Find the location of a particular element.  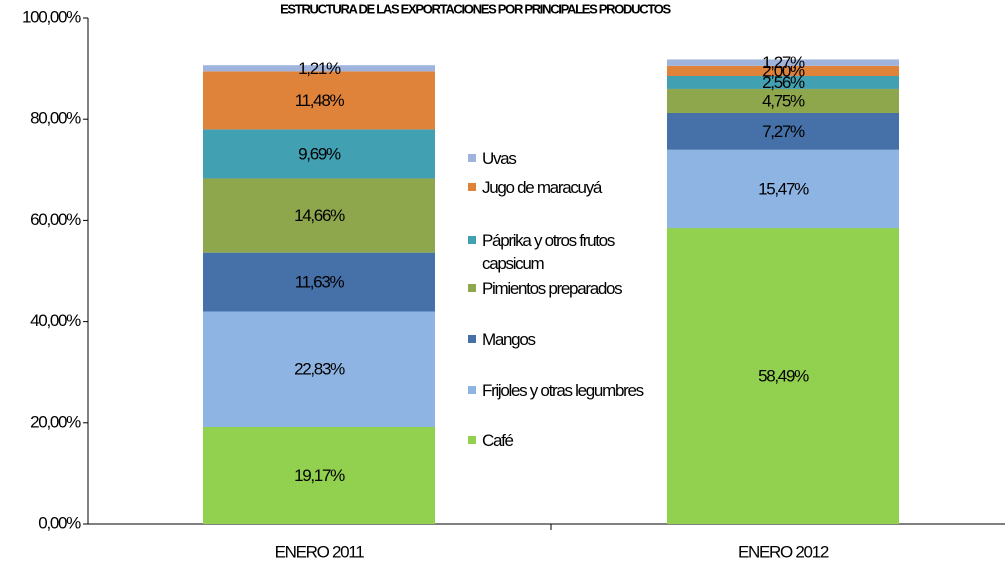

value-label: 7,27% is located at coordinates (783, 131).